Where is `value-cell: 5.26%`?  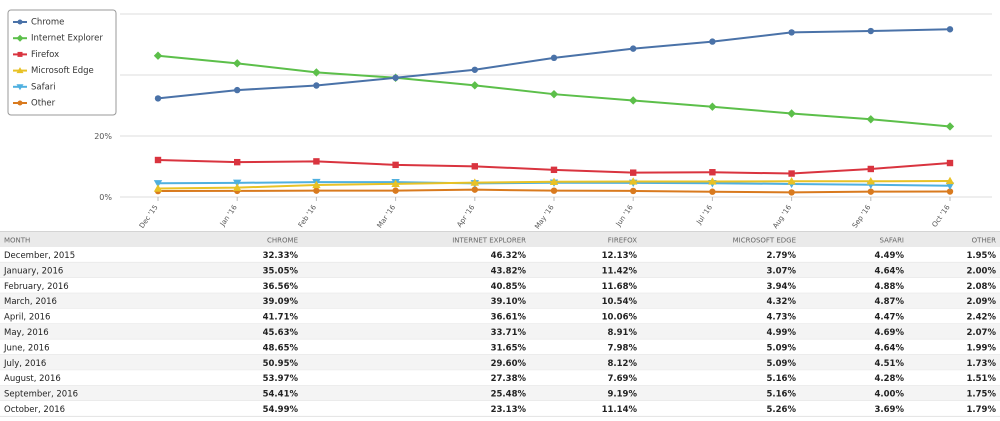 value-cell: 5.26% is located at coordinates (782, 410).